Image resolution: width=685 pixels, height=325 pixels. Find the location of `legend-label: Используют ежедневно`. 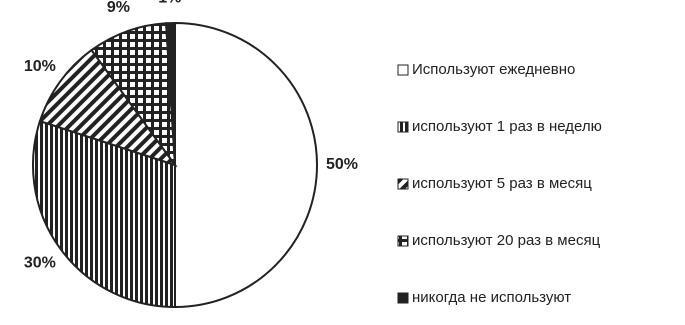

legend-label: Используют ежедневно is located at coordinates (493, 69).